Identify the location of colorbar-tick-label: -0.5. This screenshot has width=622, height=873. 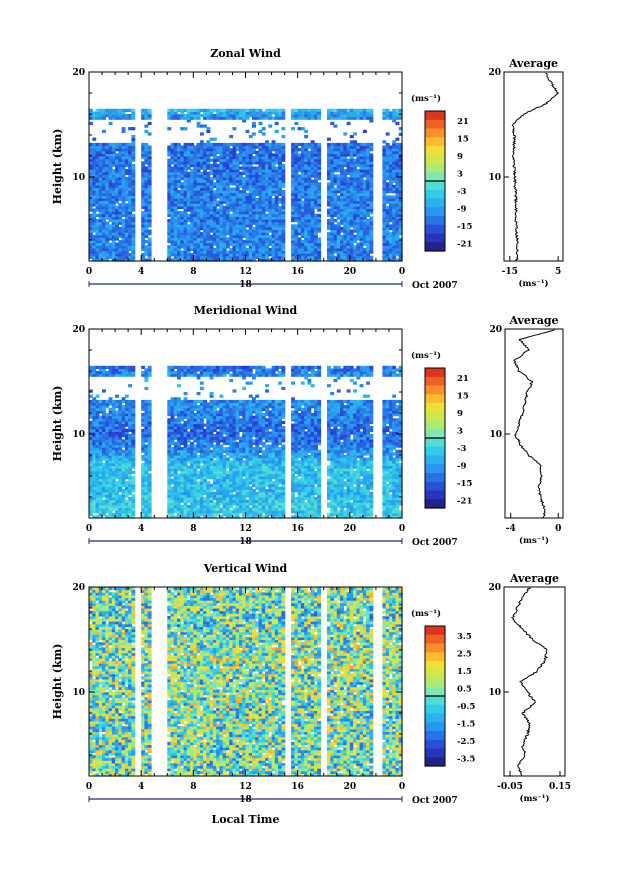
(466, 707).